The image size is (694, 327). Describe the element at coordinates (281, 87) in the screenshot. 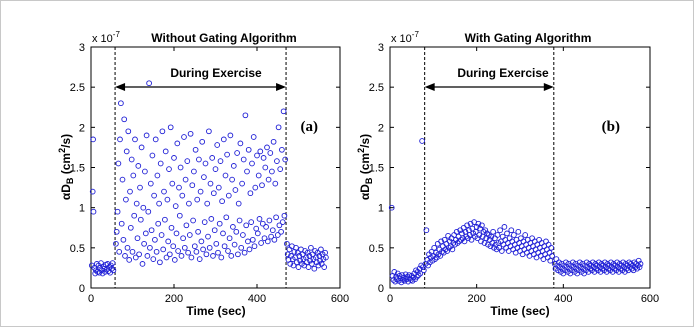

I see `panel-a-arrowhead-right` at that location.